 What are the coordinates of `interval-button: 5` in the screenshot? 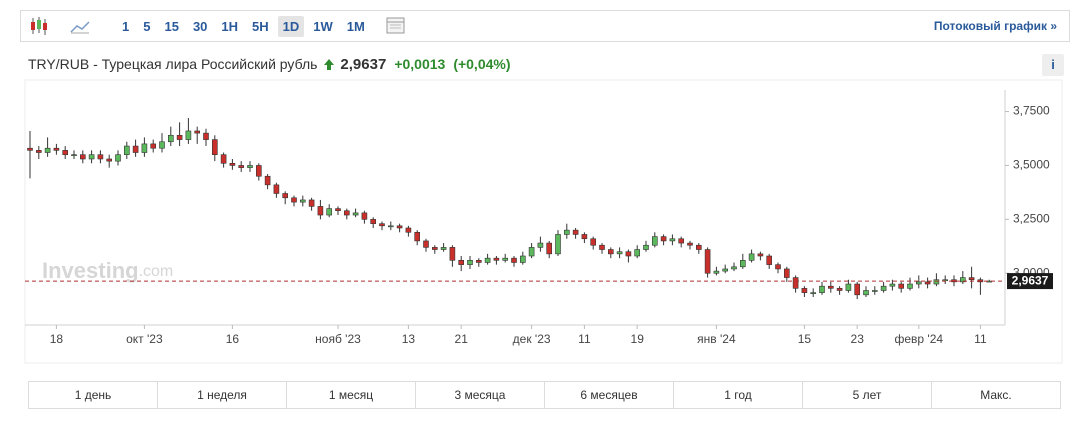 It's located at (147, 26).